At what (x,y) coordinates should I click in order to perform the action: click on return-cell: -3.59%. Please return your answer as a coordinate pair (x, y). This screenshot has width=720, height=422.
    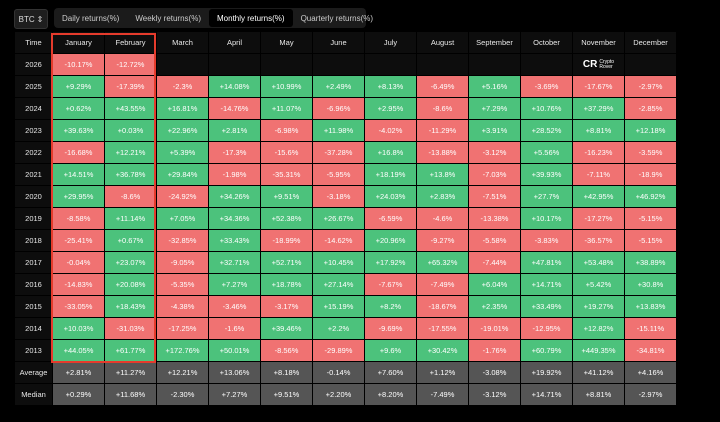
    Looking at the image, I should click on (650, 152).